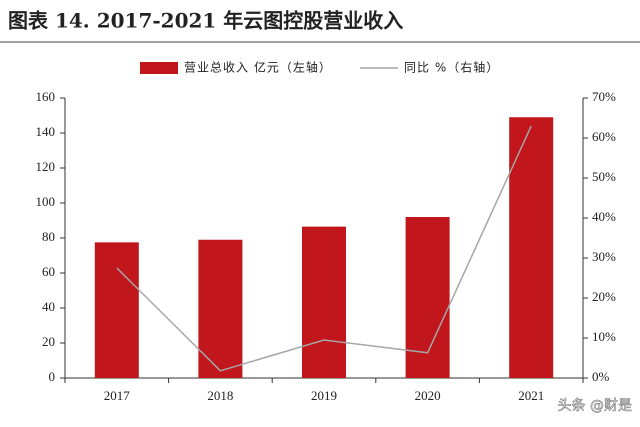 The height and width of the screenshot is (427, 640). I want to click on y2-tick-label: 10%, so click(604, 336).